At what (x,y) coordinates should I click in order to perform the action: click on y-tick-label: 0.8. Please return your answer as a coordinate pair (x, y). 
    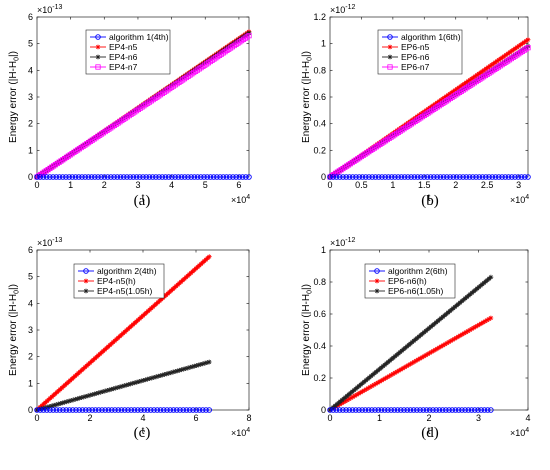
    Looking at the image, I should click on (319, 282).